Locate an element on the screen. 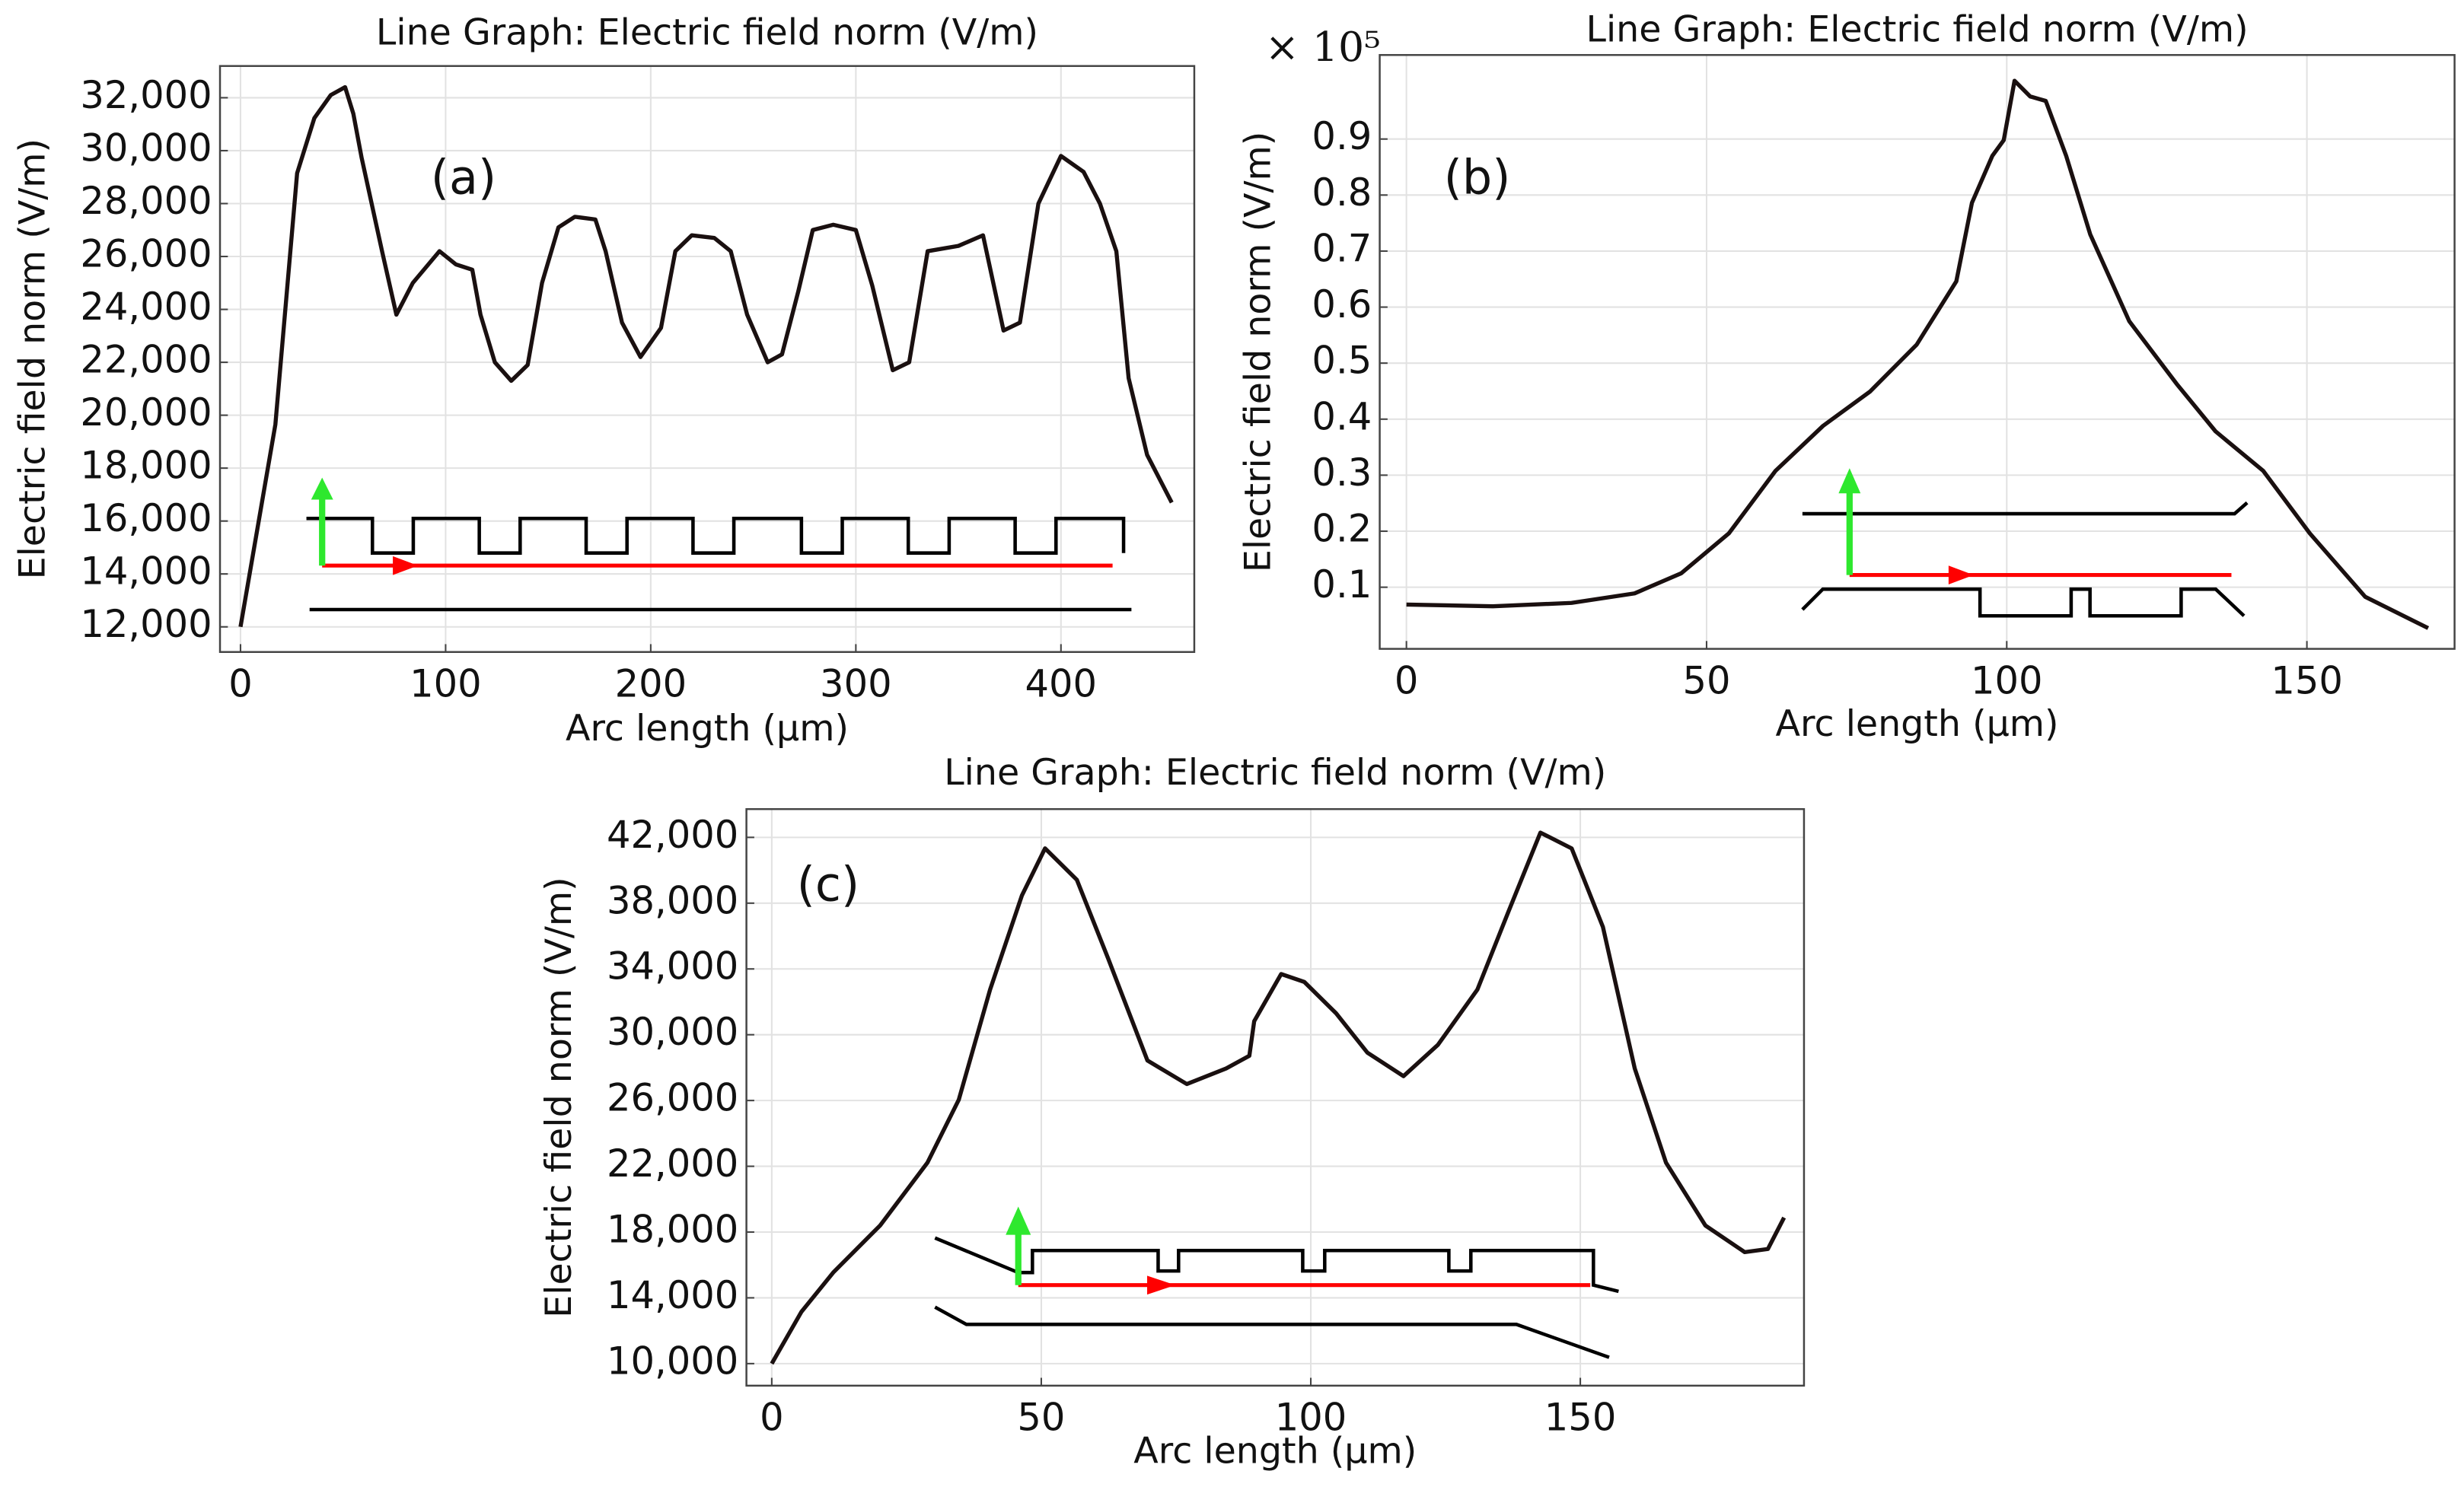 This screenshot has height=1487, width=2464. y-tick-label: 42,000 is located at coordinates (673, 835).